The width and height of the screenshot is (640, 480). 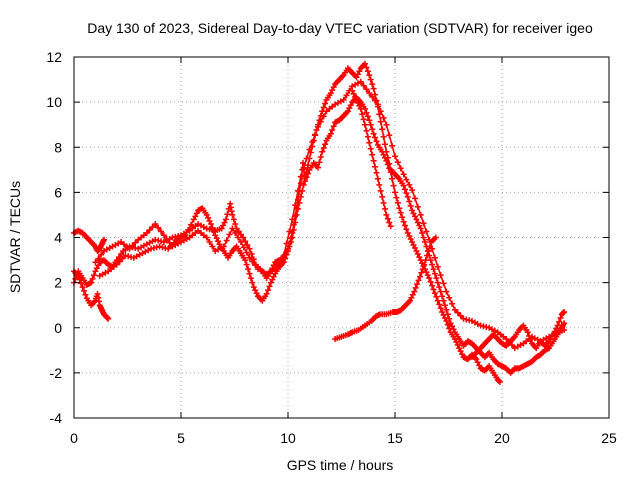 I want to click on y-tick-label: 8, so click(x=58, y=147).